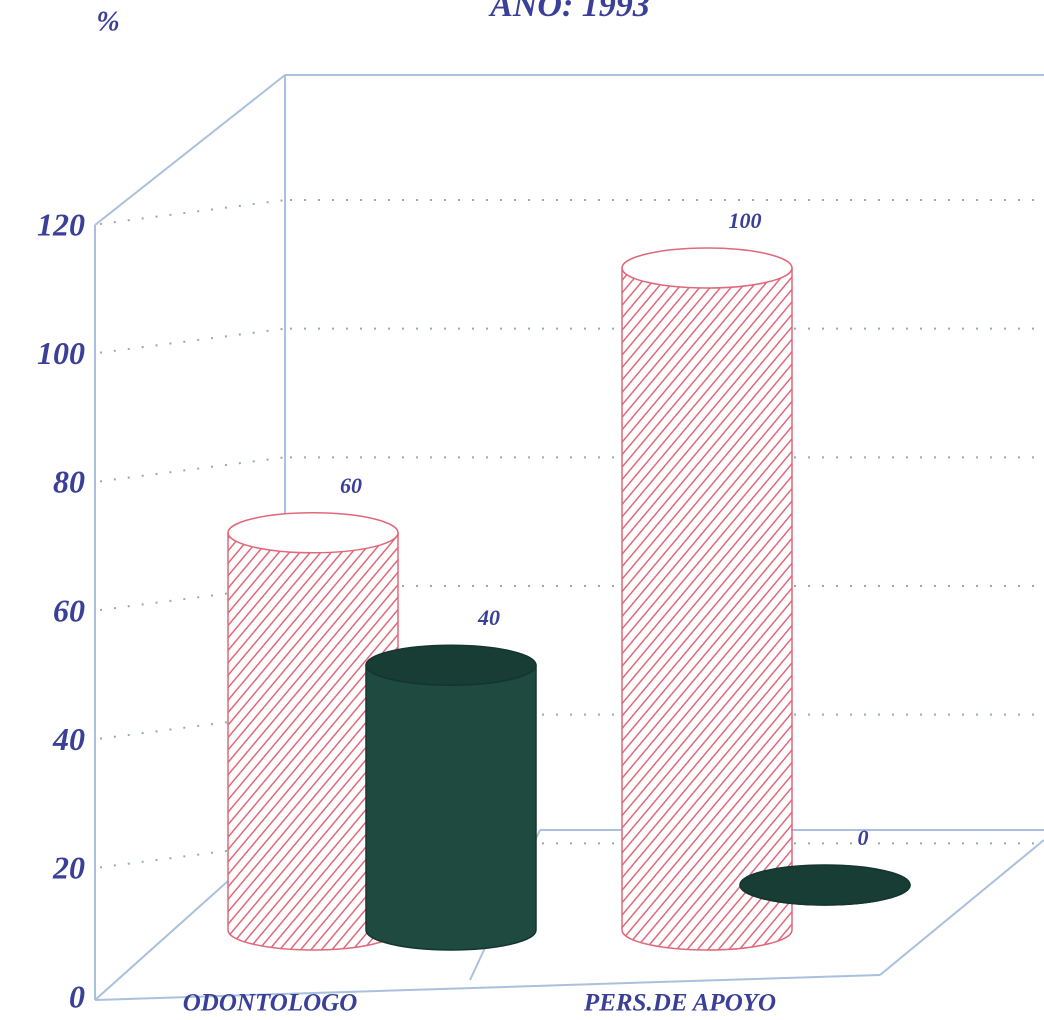 This screenshot has height=1020, width=1044. What do you see at coordinates (77, 996) in the screenshot?
I see `y-tick-label: 0` at bounding box center [77, 996].